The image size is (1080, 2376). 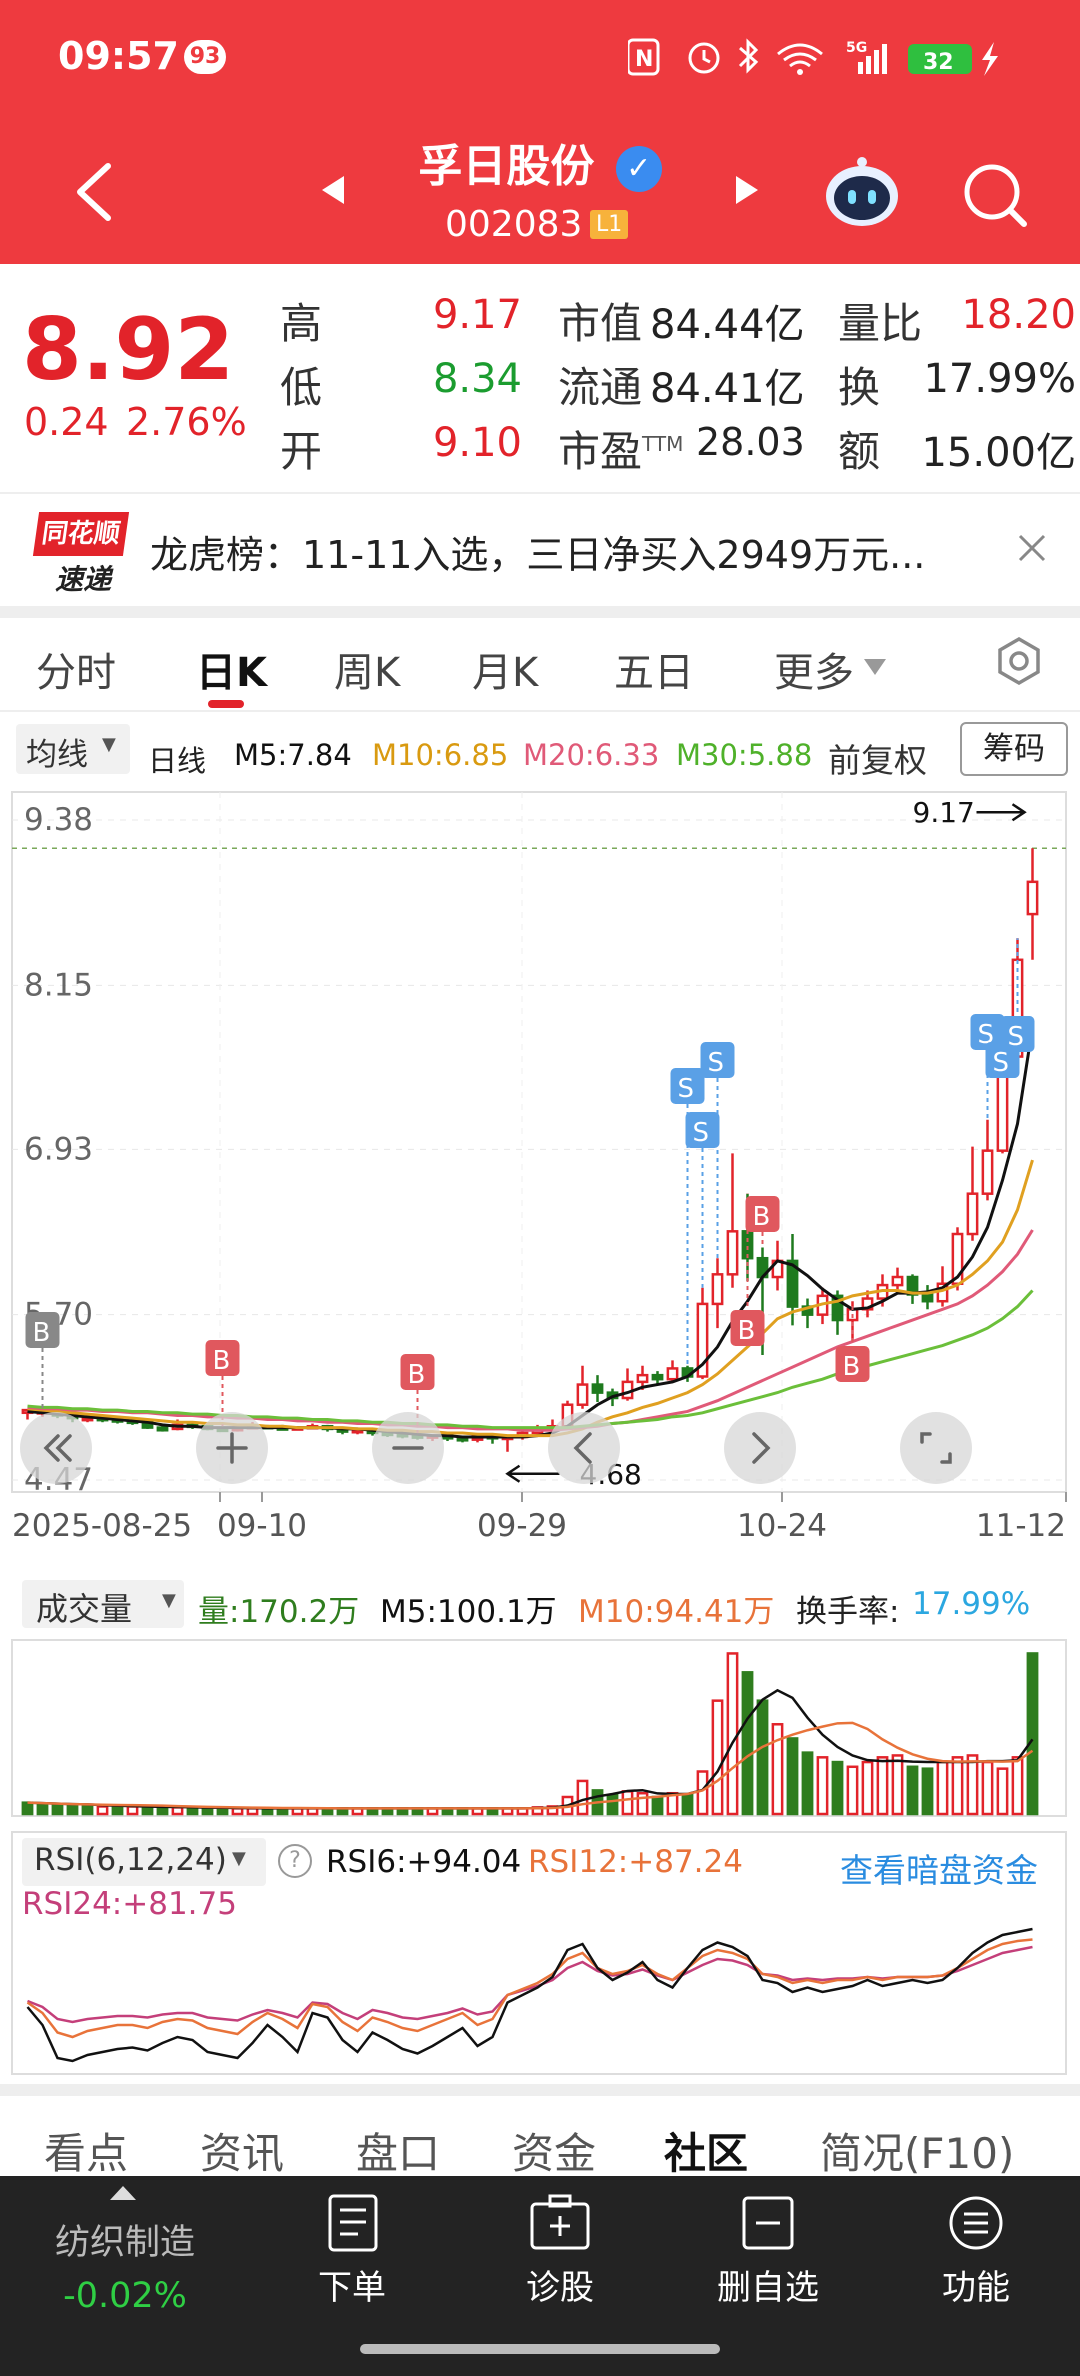 What do you see at coordinates (1001, 812) in the screenshot?
I see `arrow-right-icon` at bounding box center [1001, 812].